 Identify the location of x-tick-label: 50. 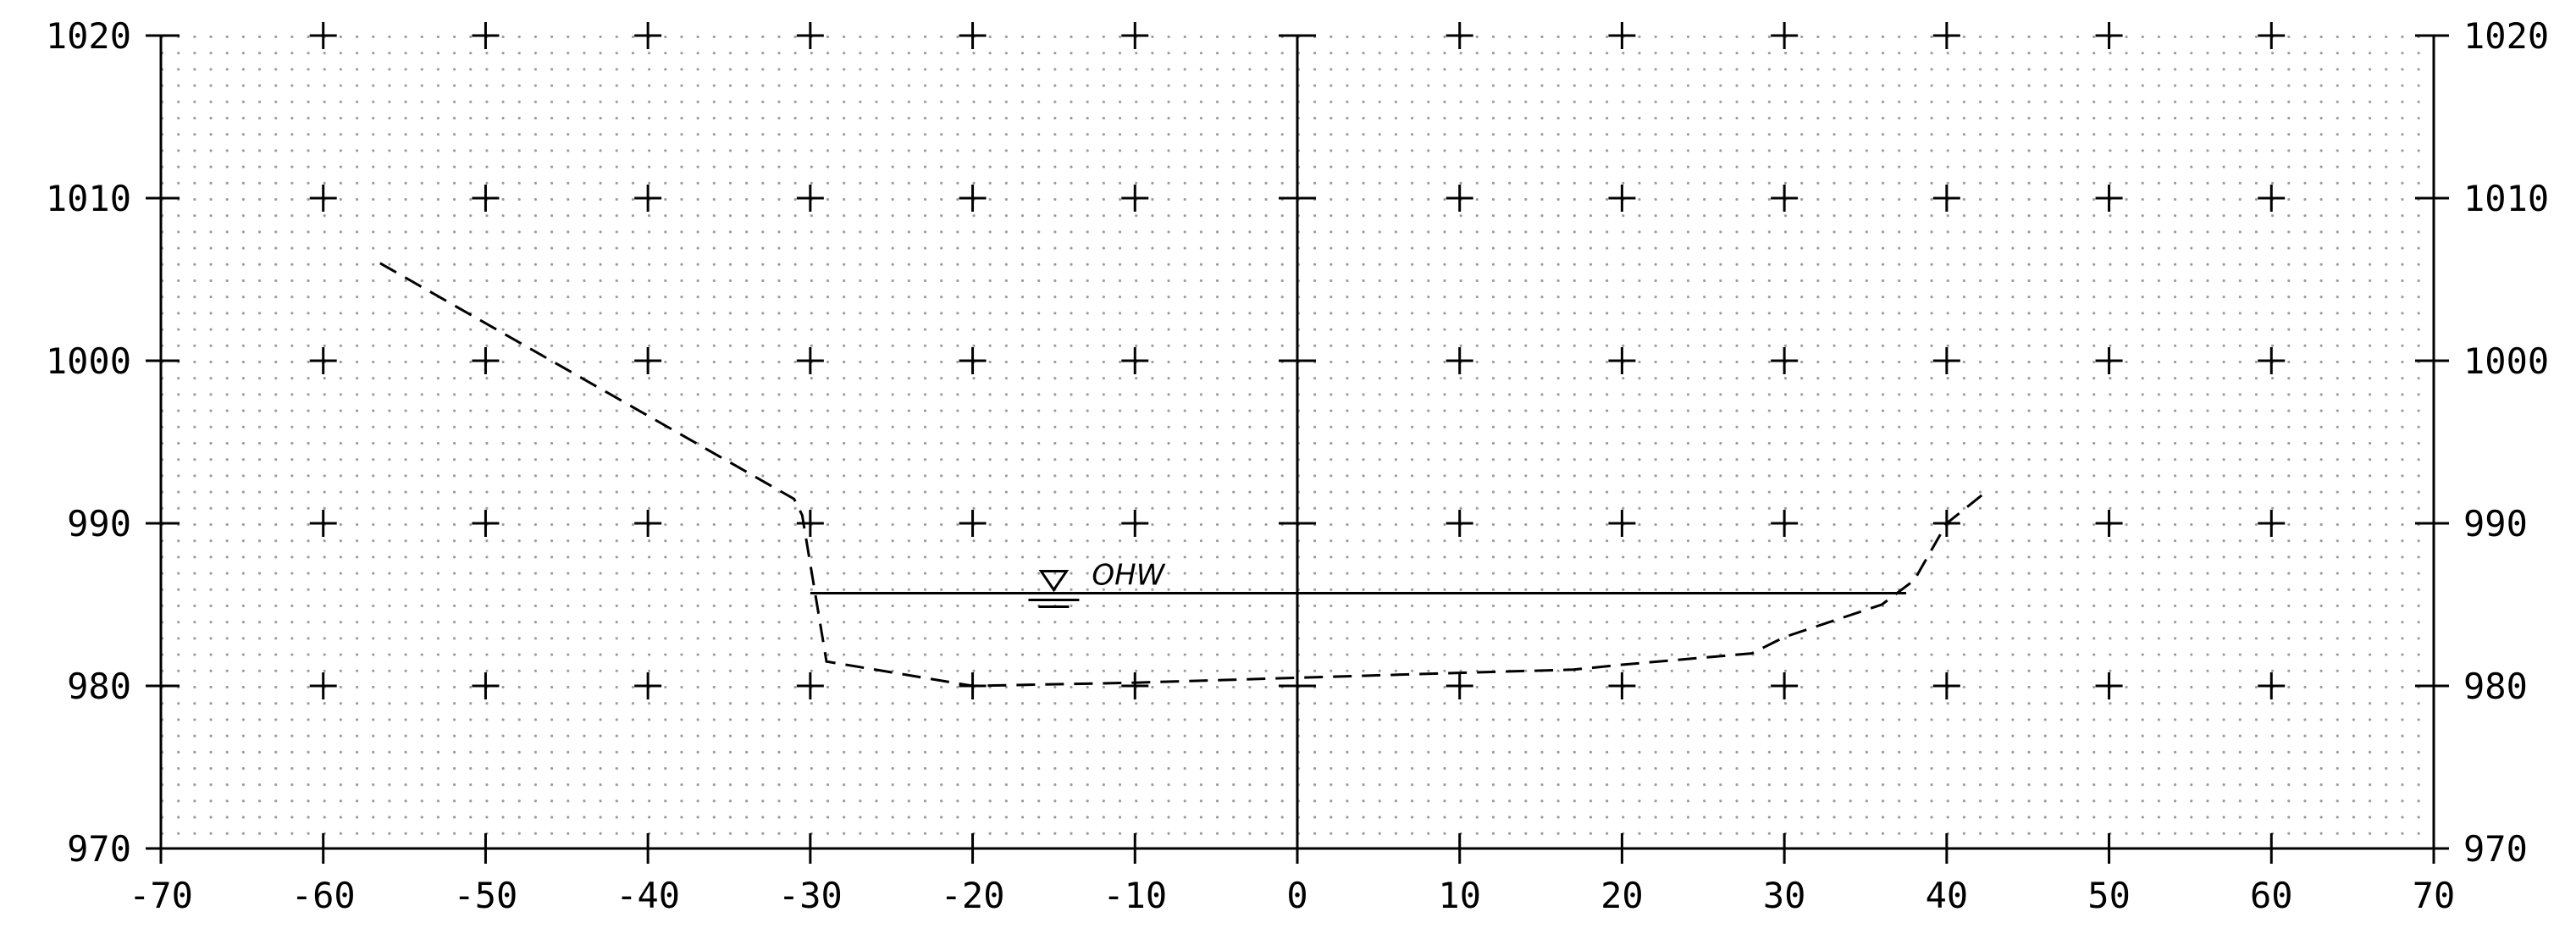
(2109, 895).